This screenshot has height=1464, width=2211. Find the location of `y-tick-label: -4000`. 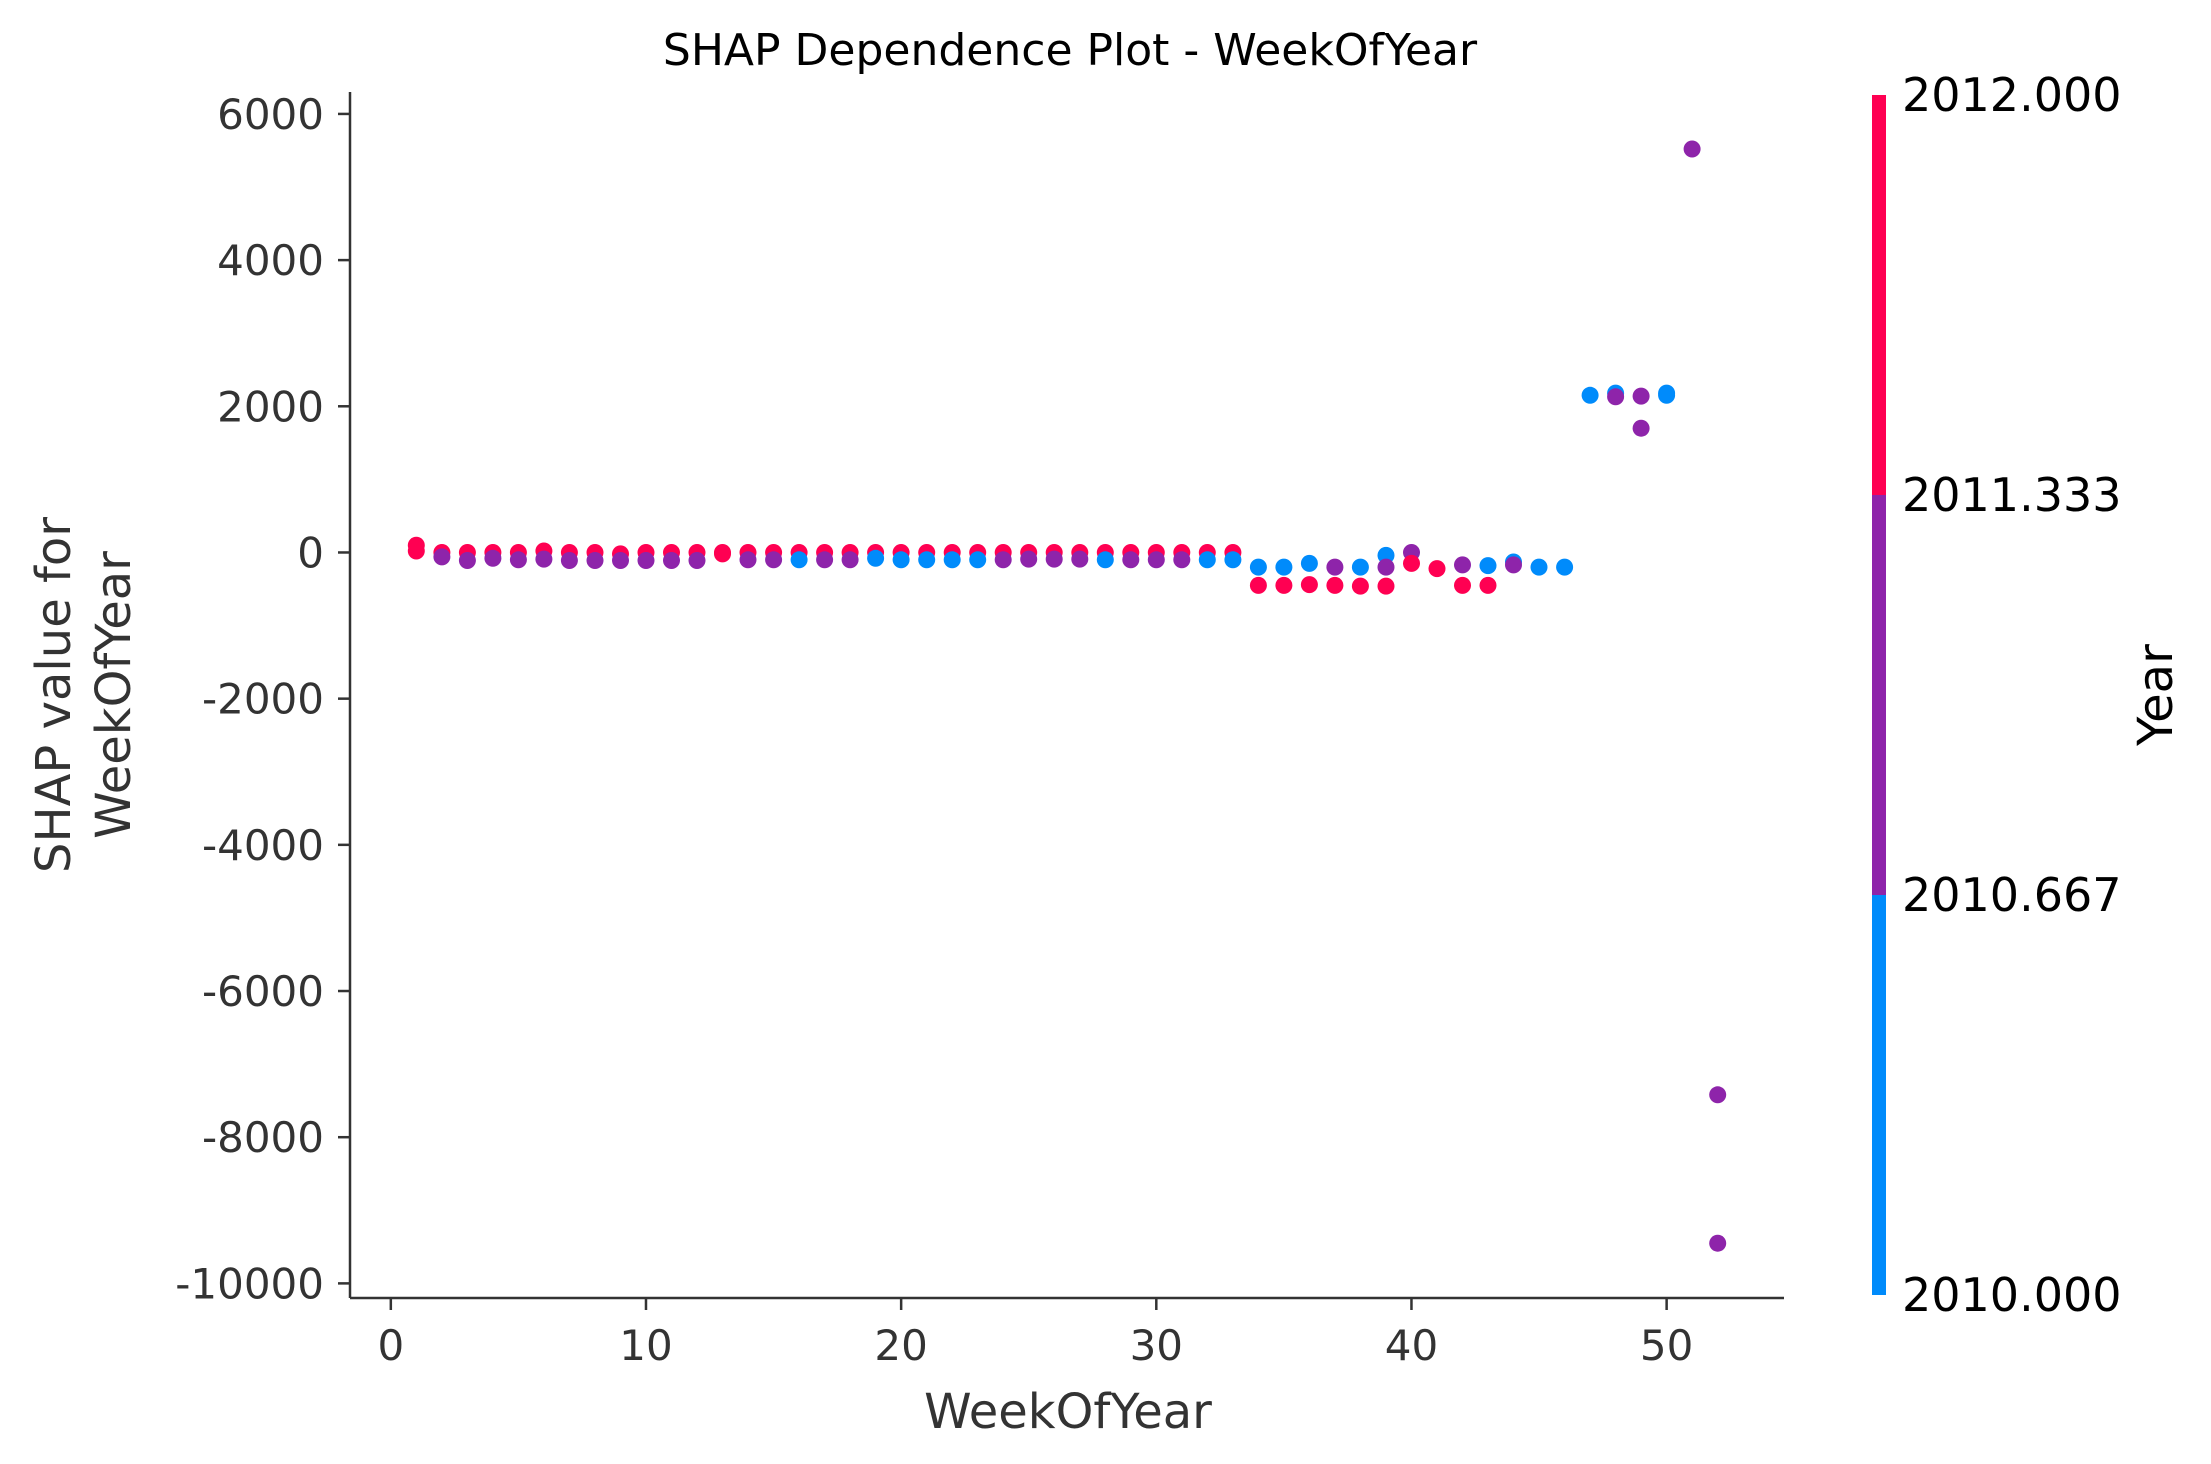

y-tick-label: -4000 is located at coordinates (263, 845).